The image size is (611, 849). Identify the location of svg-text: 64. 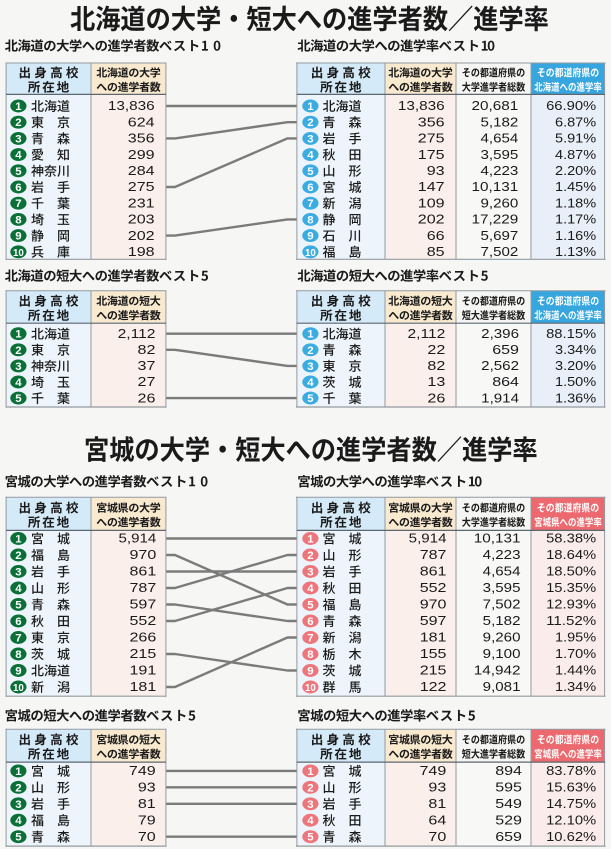
(437, 819).